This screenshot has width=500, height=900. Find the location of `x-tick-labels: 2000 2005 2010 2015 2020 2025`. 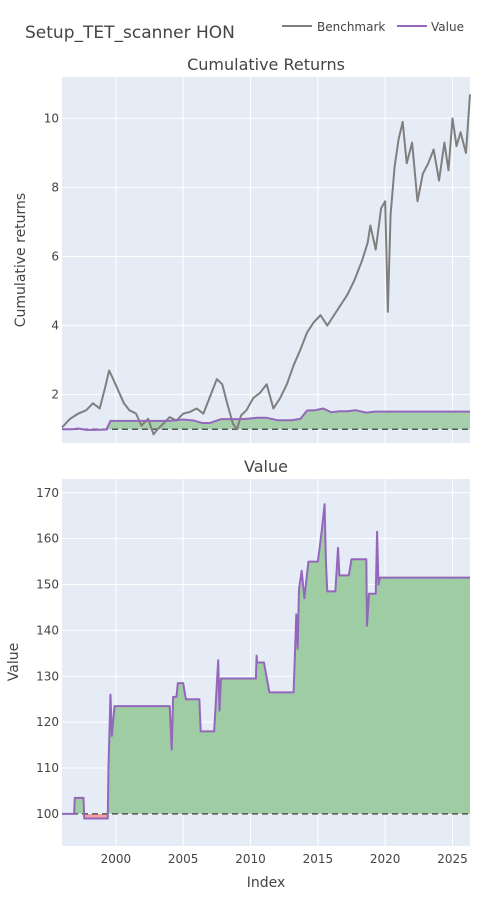

x-tick-labels: 2000 2005 2010 2015 2020 2025 is located at coordinates (284, 859).